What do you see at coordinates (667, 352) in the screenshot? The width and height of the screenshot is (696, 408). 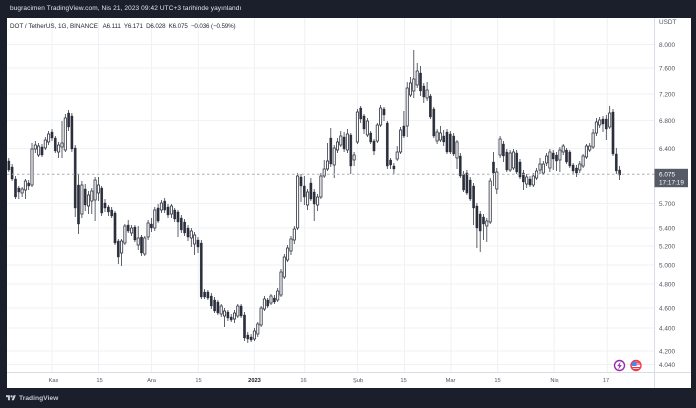 I see `svg-text: 4.200` at bounding box center [667, 352].